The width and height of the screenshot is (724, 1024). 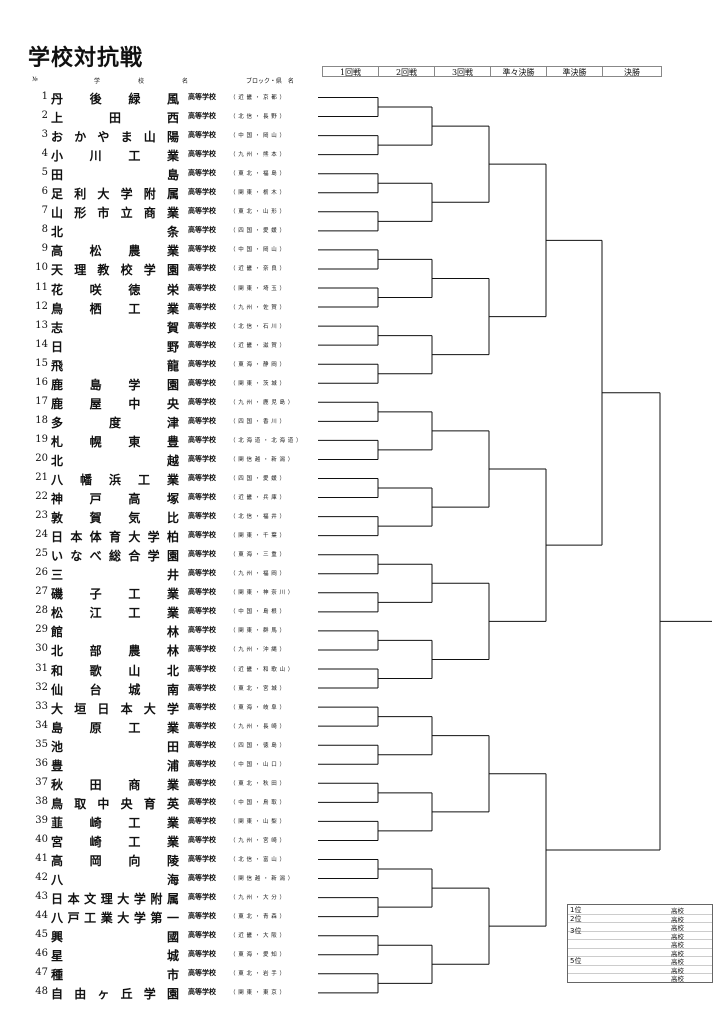 I want to click on school-number: 44, so click(x=41, y=916).